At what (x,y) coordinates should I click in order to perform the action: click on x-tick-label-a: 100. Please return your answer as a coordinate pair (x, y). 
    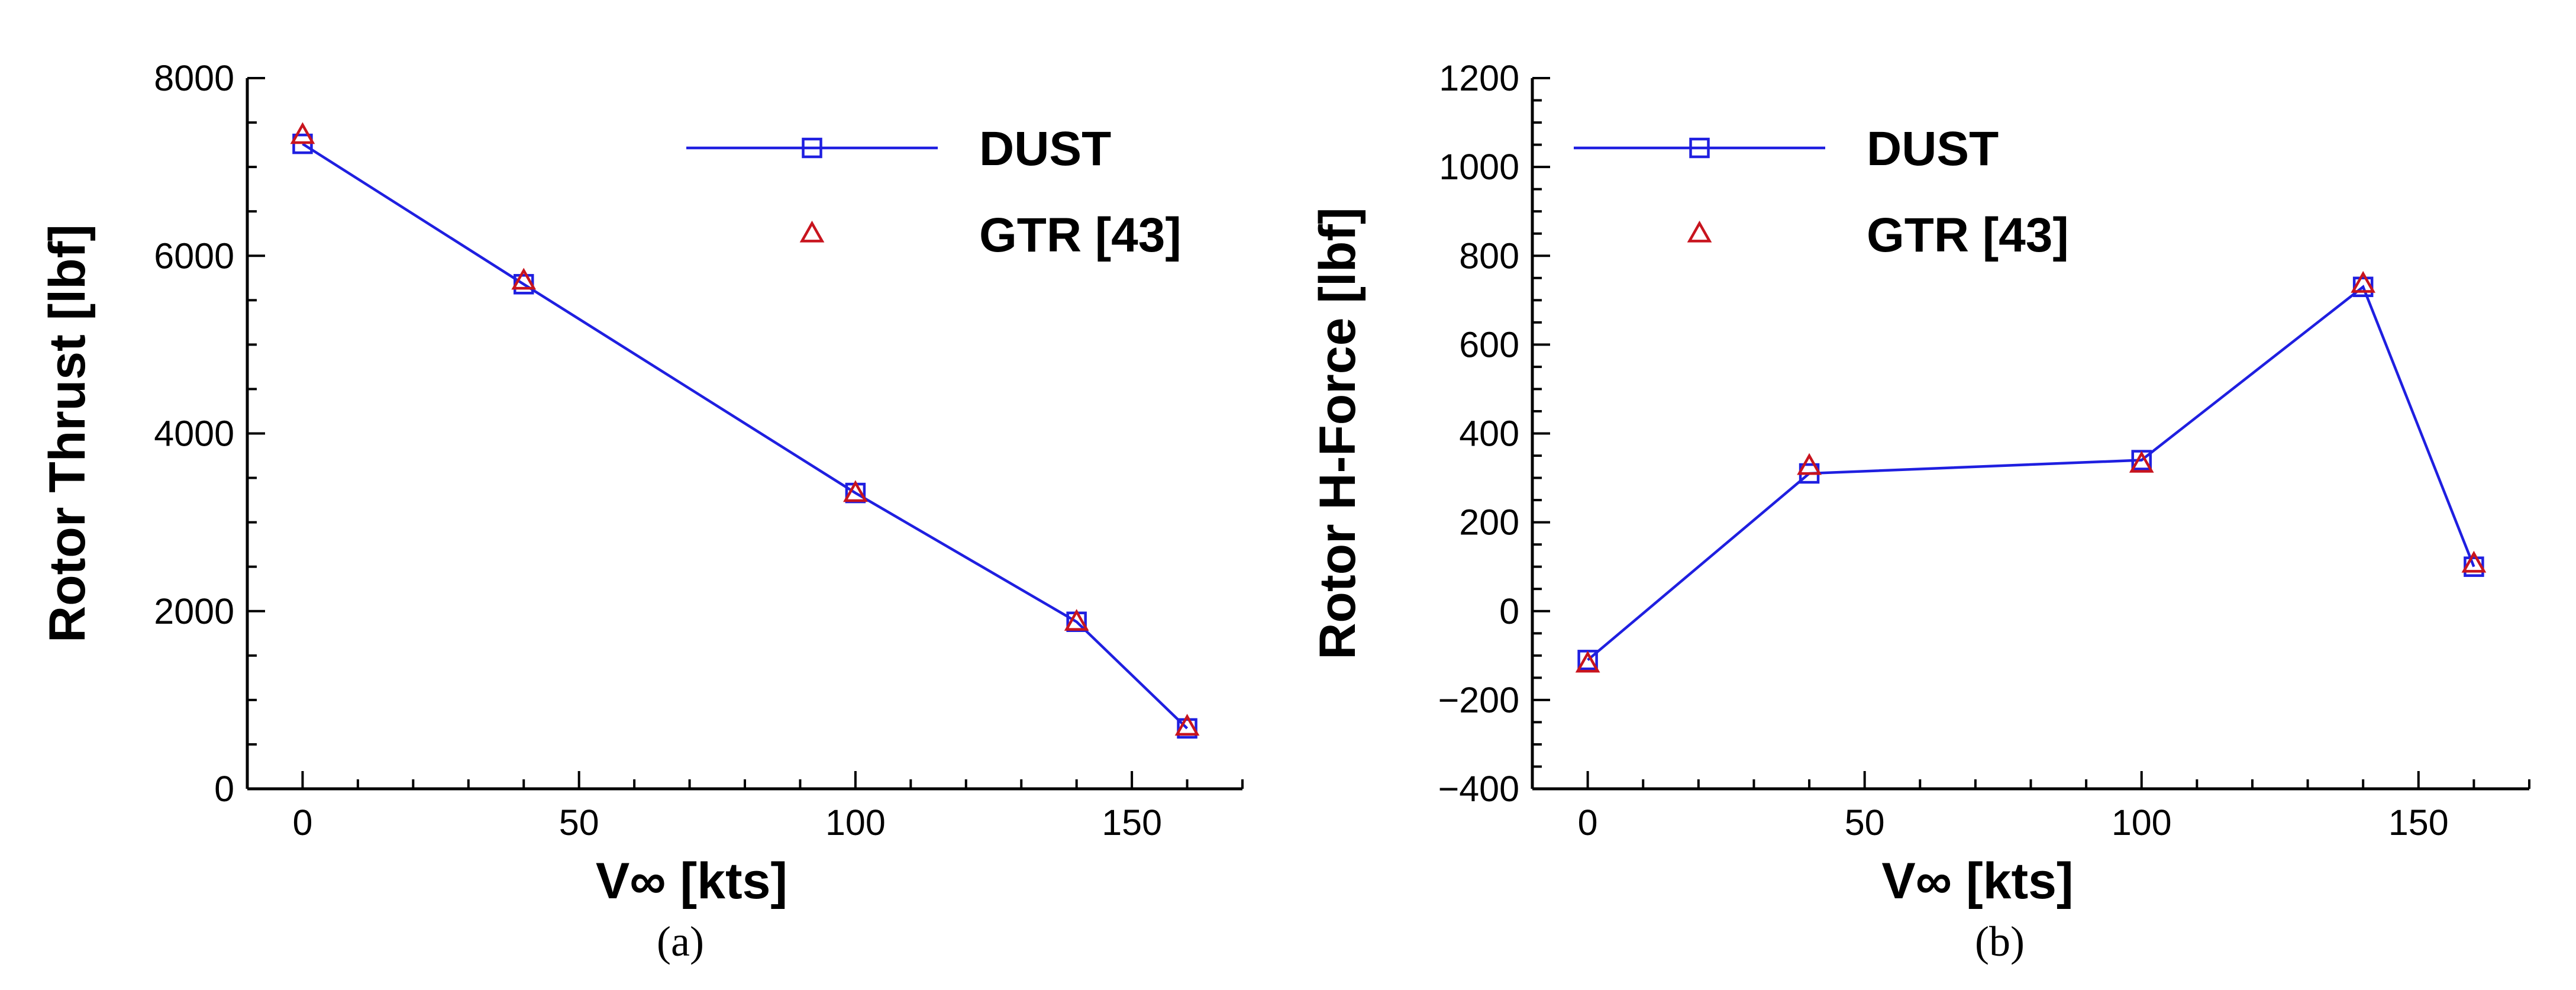
    Looking at the image, I should click on (856, 822).